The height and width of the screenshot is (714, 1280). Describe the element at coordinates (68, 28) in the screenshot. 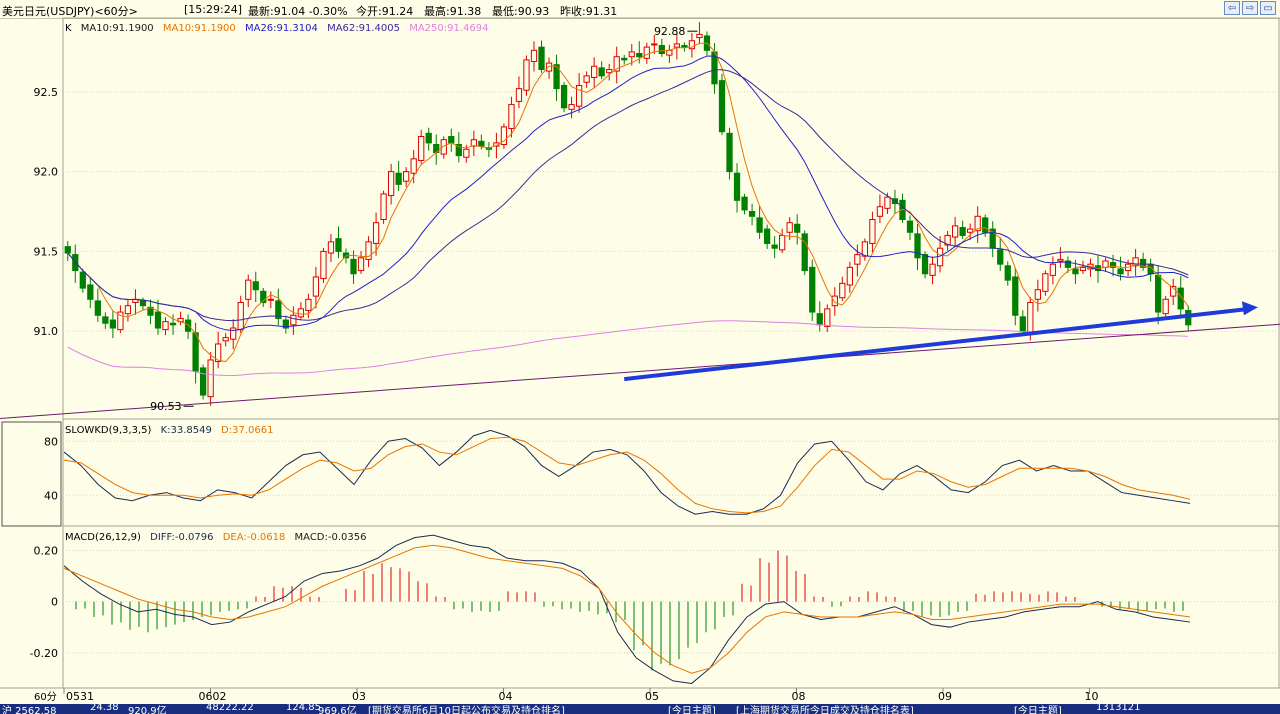

I see `kline-title: K` at that location.